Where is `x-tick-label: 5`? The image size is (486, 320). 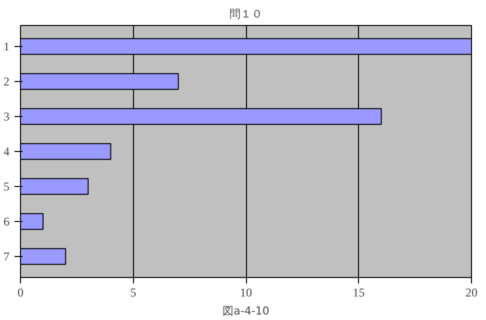 x-tick-label: 5 is located at coordinates (133, 293).